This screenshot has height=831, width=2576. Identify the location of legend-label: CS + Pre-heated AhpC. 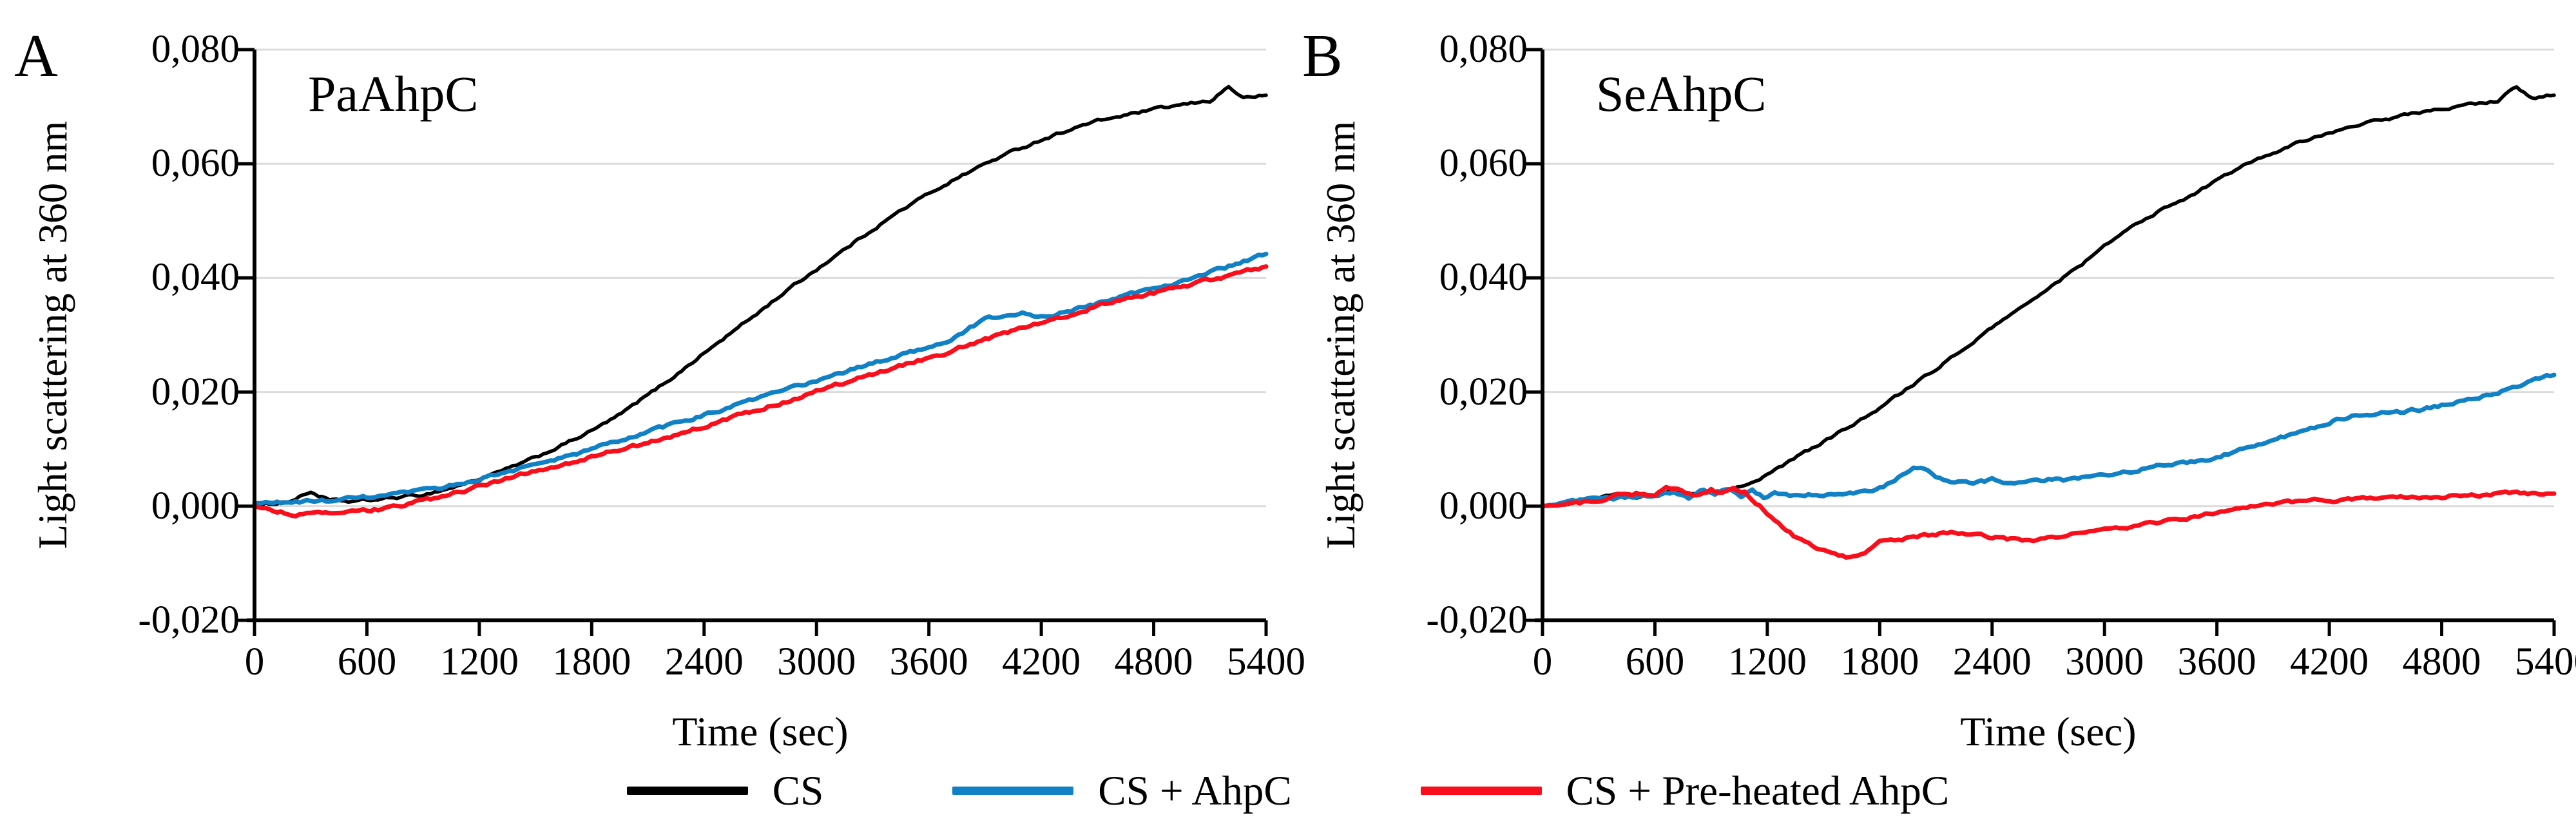
(1758, 791).